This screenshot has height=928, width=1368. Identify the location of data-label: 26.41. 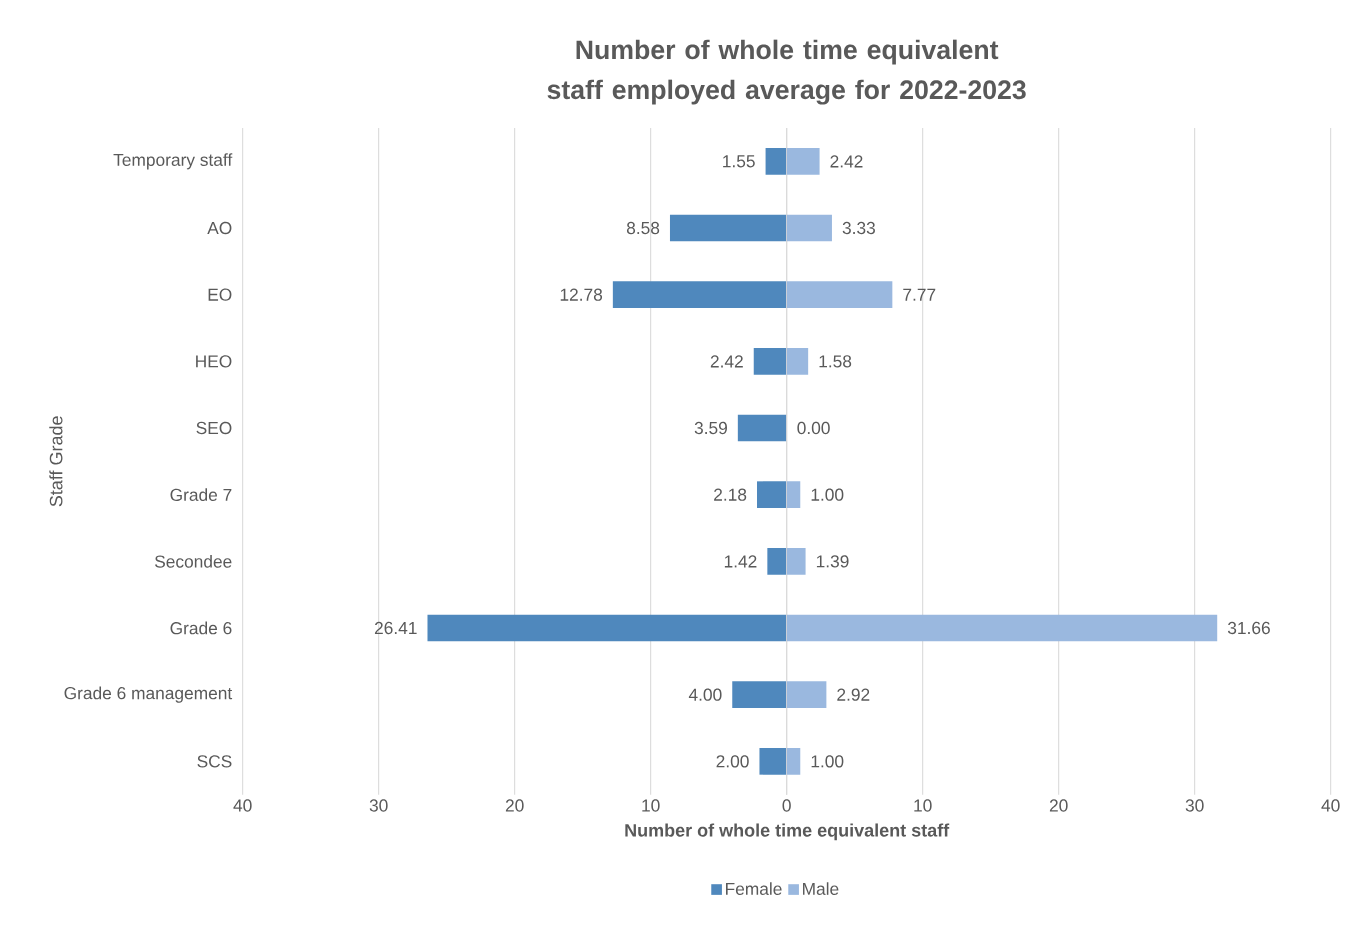
(395, 628).